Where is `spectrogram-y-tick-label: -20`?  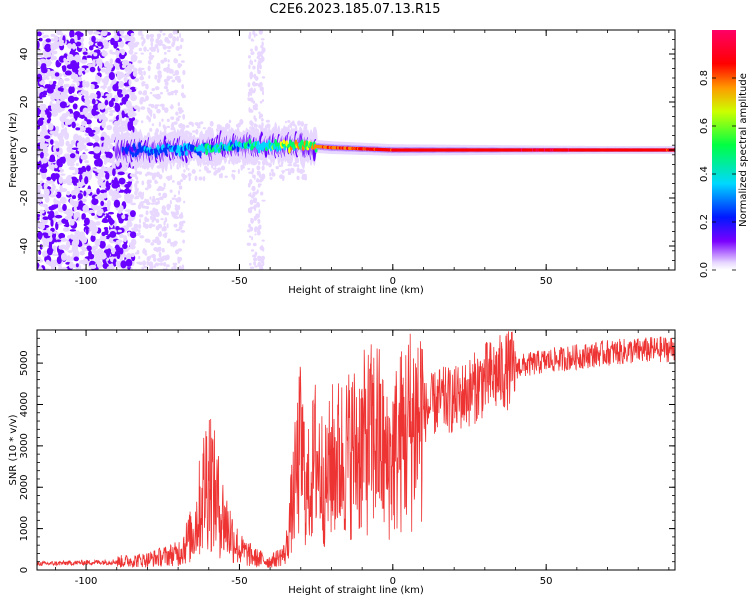
spectrogram-y-tick-label: -20 is located at coordinates (24, 198).